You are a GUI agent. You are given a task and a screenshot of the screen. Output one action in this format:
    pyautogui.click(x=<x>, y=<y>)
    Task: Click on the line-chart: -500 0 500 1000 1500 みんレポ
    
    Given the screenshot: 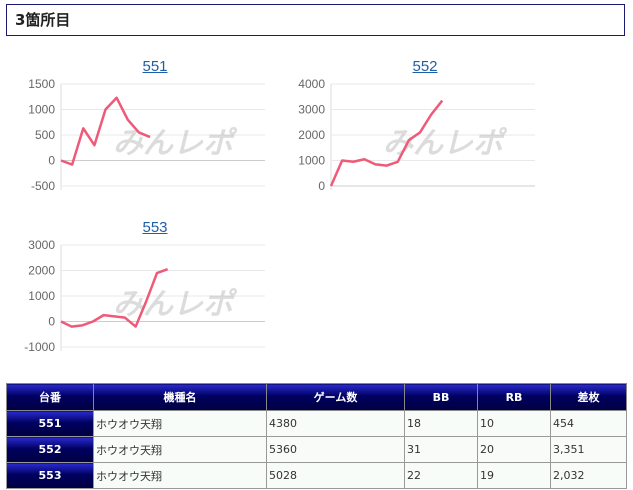 What is the action you would take?
    pyautogui.click(x=146, y=135)
    